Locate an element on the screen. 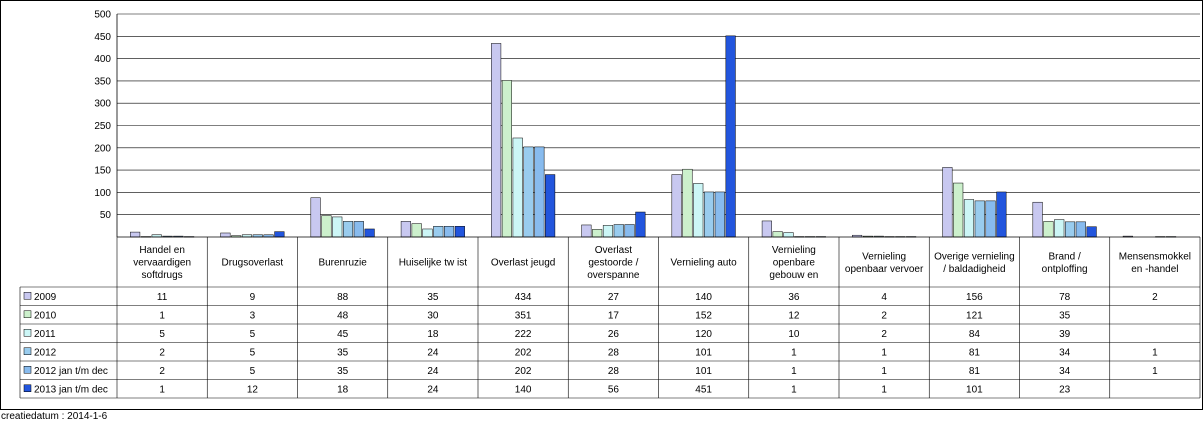 The image size is (1204, 423). category-label-line: / baldadigheid is located at coordinates (974, 269).